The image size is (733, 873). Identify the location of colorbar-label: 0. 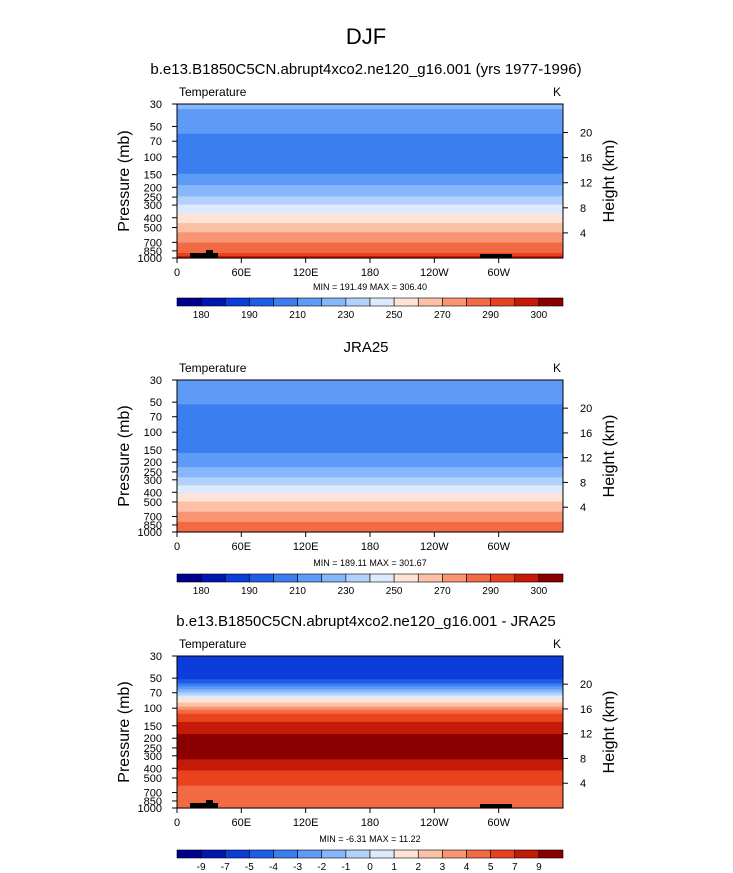
(370, 867).